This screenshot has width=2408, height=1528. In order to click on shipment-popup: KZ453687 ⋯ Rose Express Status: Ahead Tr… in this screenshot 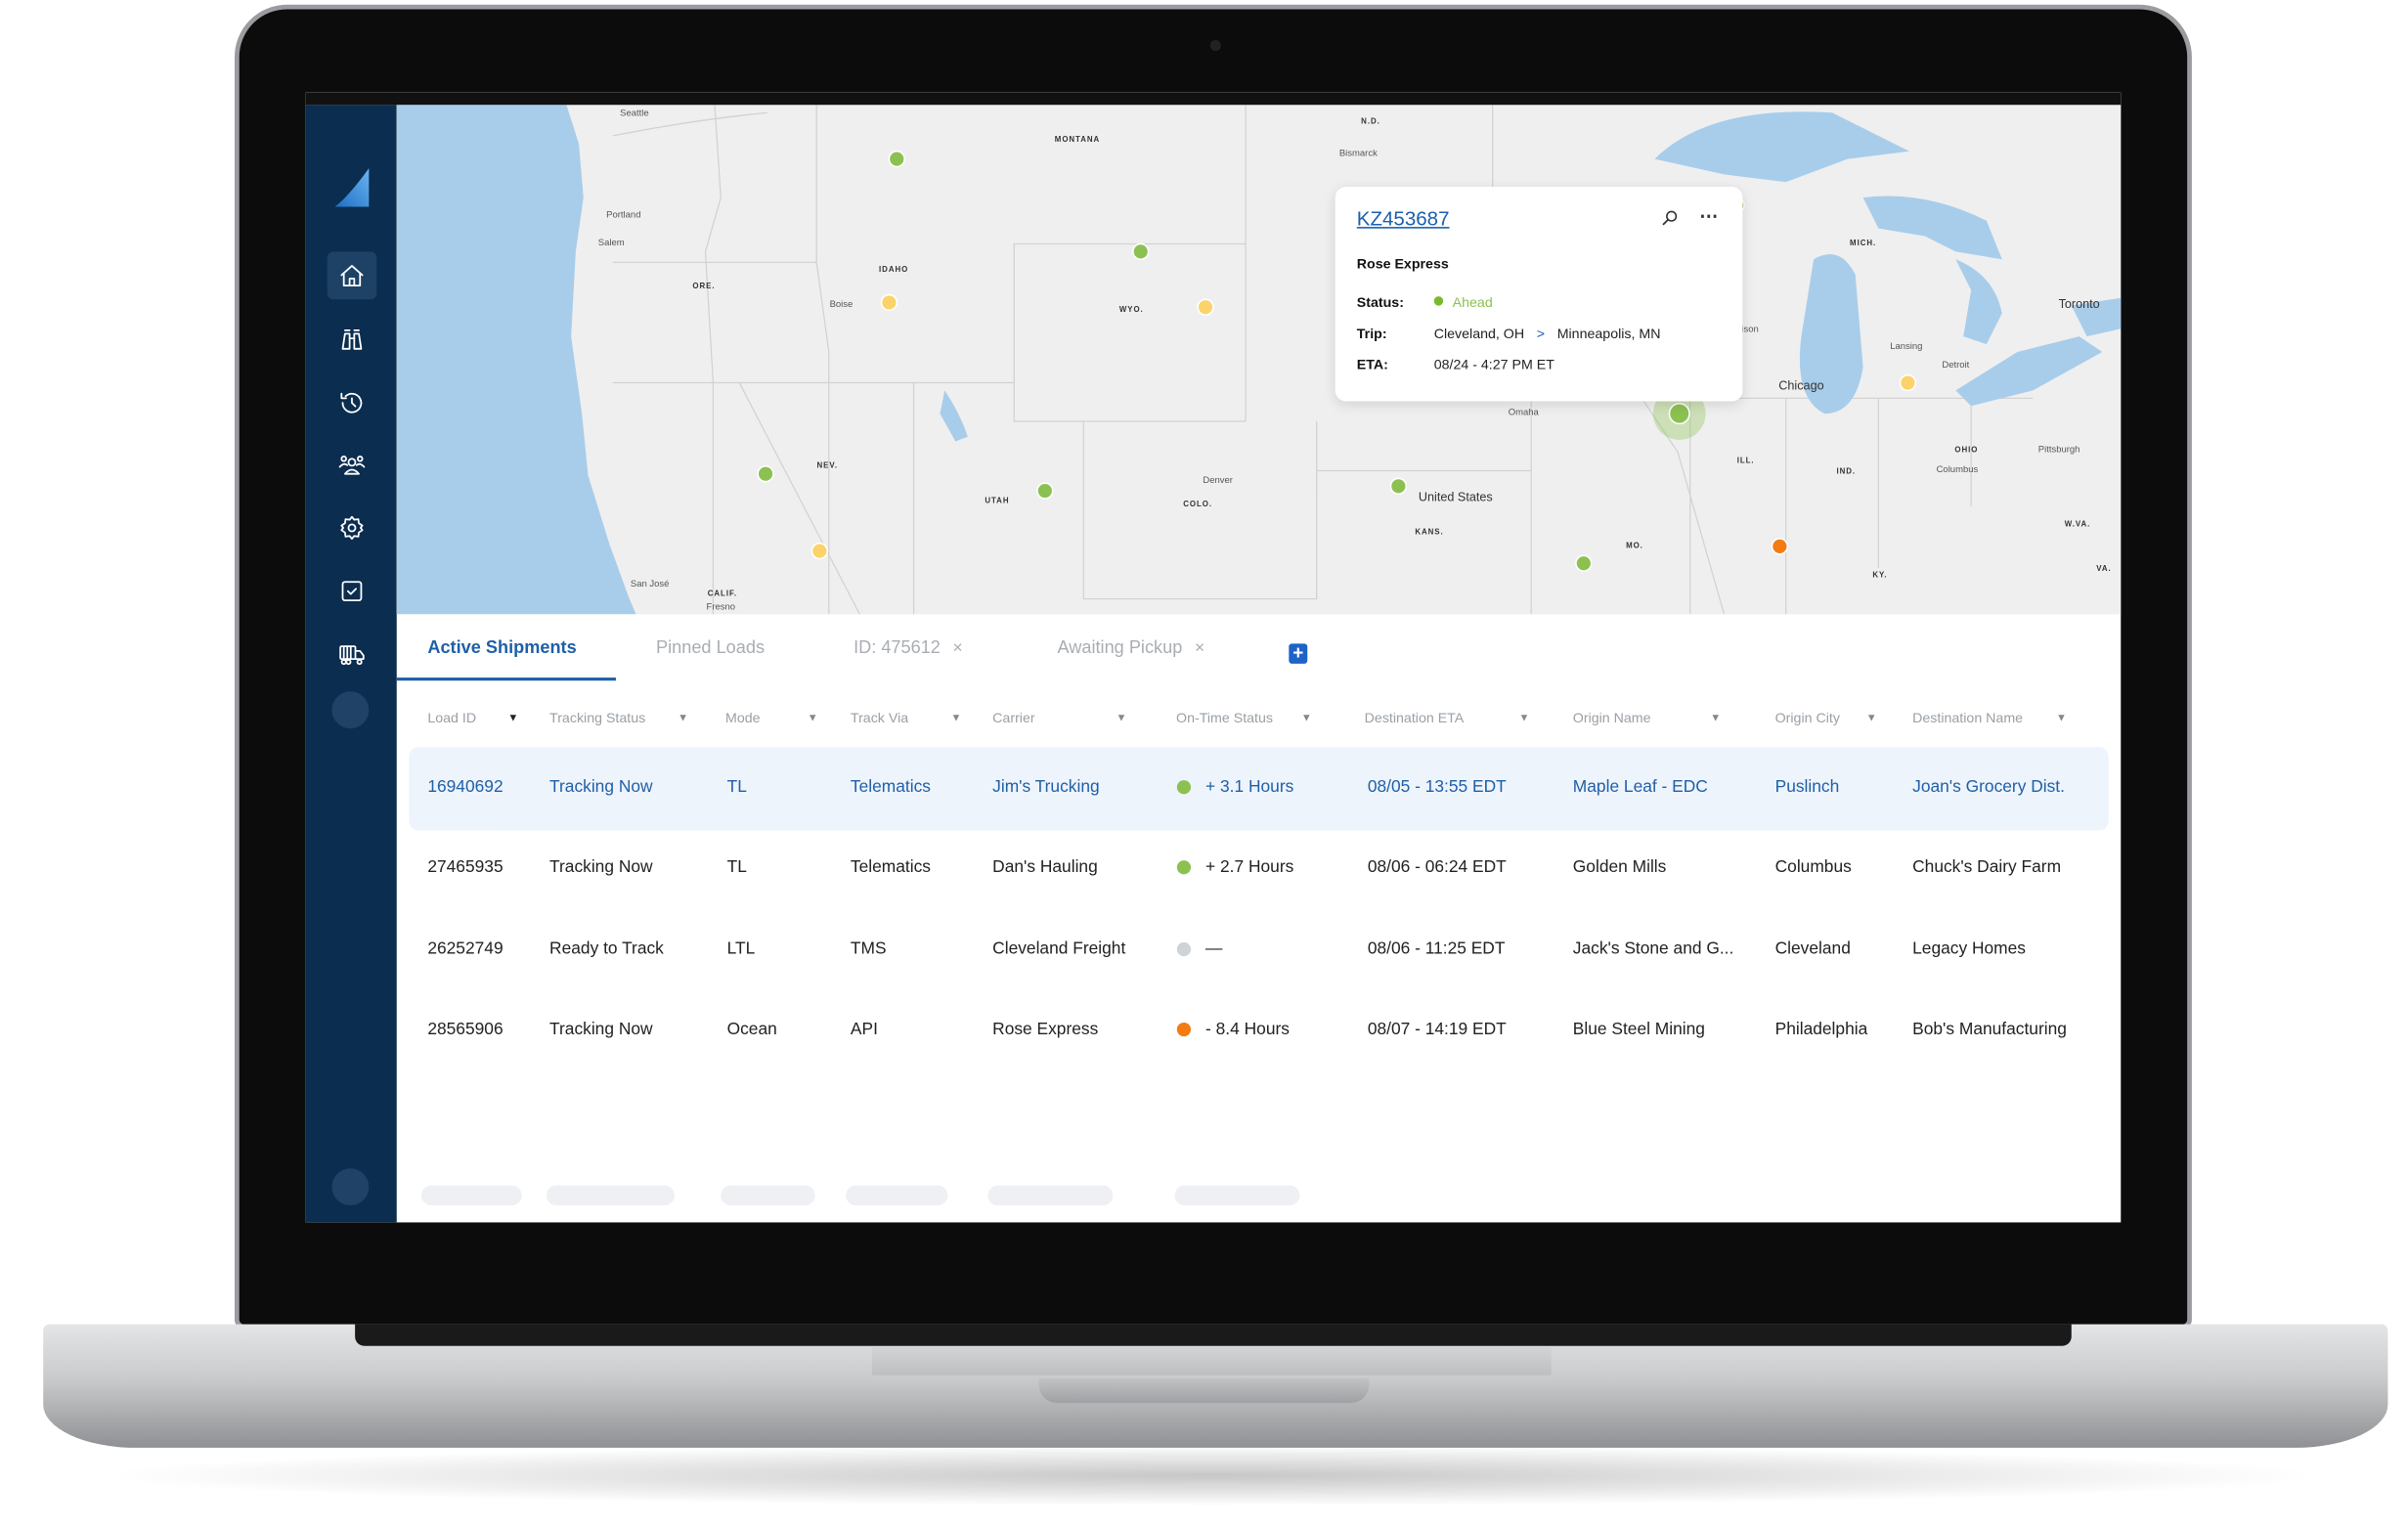, I will do `click(1539, 295)`.